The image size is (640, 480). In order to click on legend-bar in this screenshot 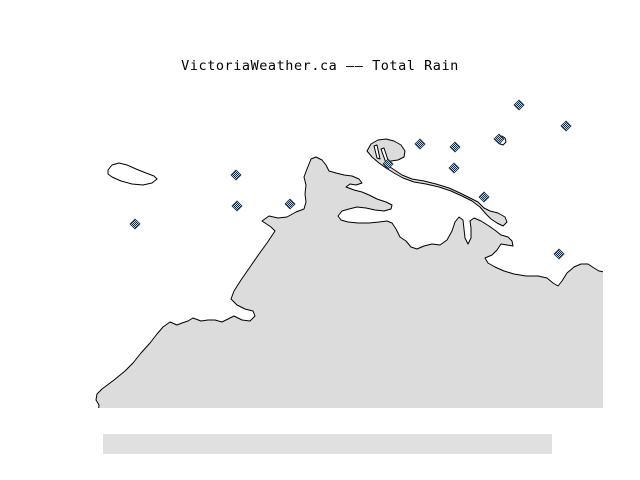, I will do `click(327, 444)`.